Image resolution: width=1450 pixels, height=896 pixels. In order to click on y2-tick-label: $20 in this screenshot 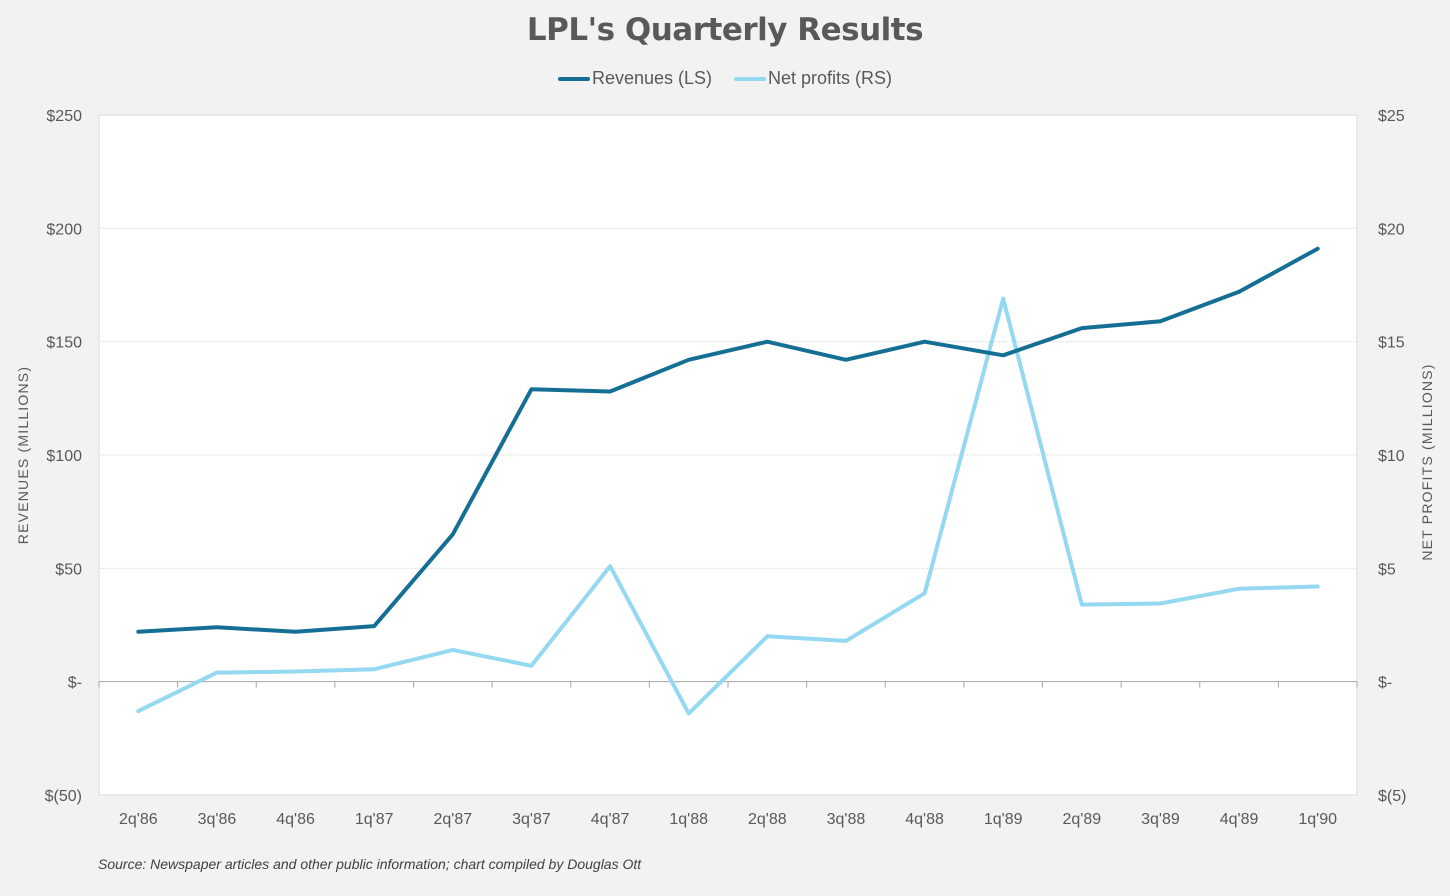, I will do `click(1391, 229)`.